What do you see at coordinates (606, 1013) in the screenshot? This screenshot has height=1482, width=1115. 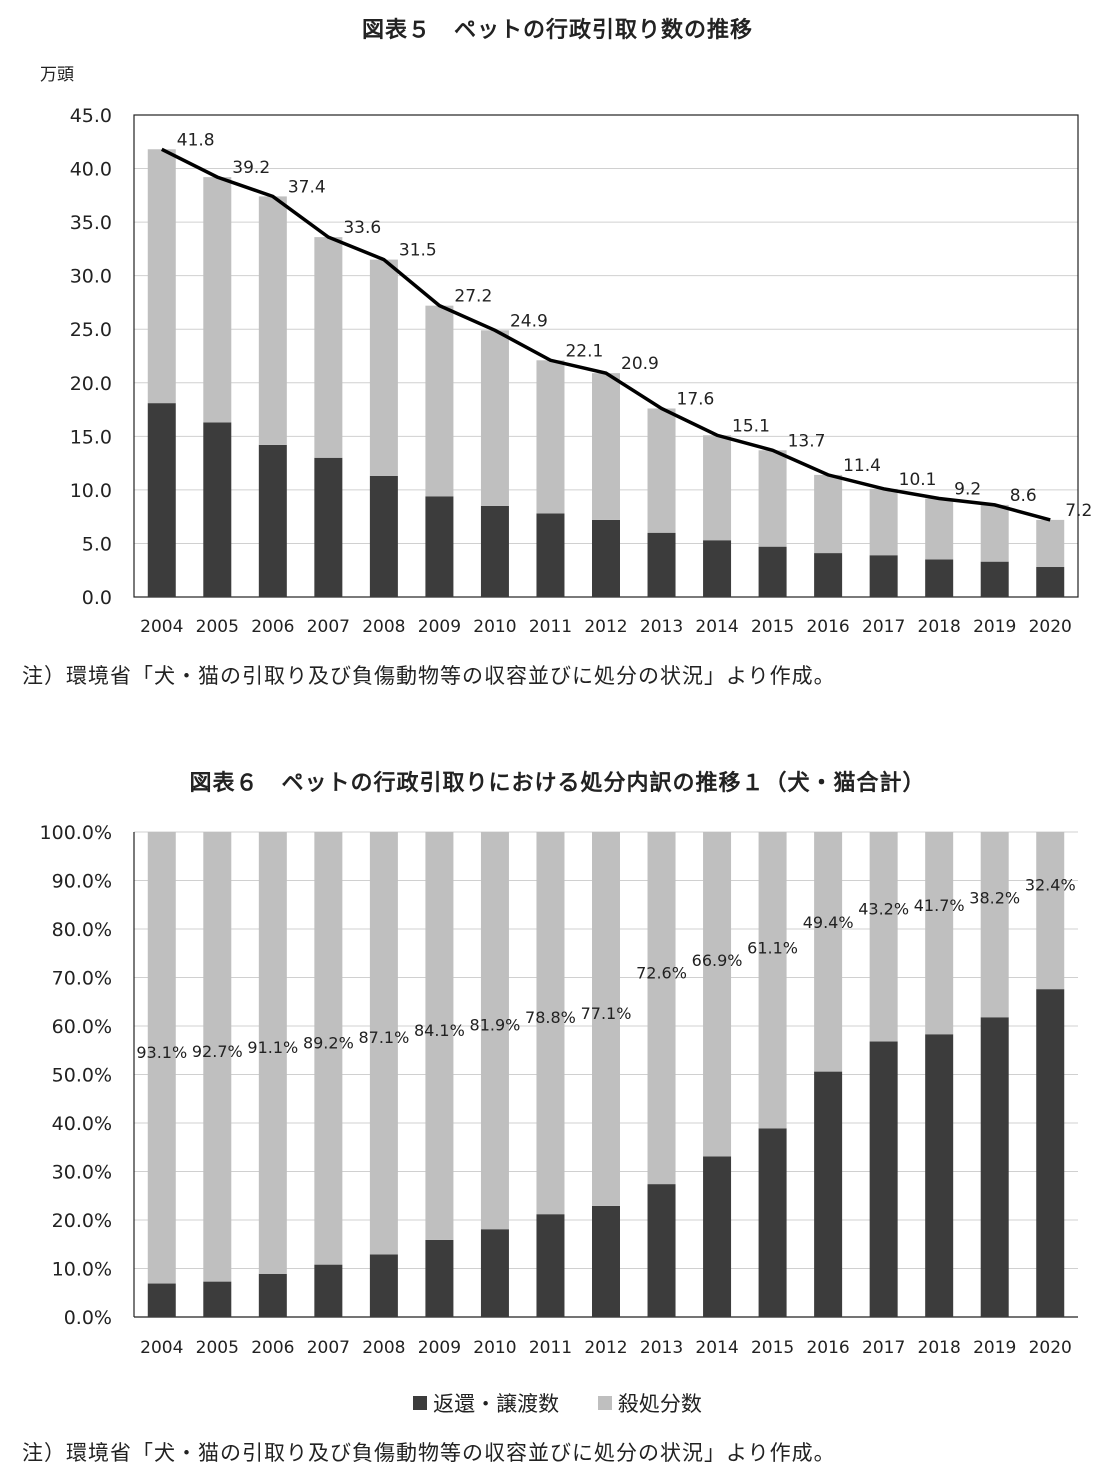 I see `data-label: 77.1%` at bounding box center [606, 1013].